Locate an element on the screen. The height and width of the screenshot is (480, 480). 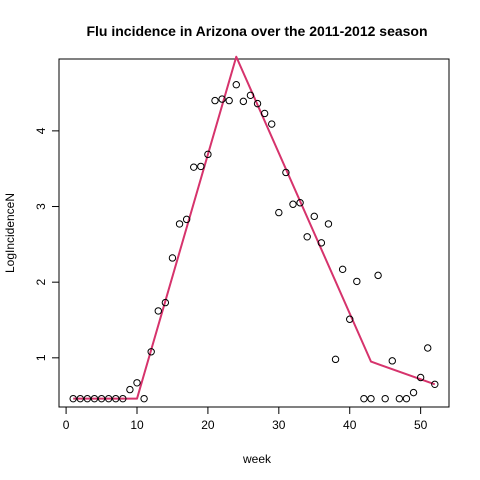
x-tick-label: 20 is located at coordinates (208, 425).